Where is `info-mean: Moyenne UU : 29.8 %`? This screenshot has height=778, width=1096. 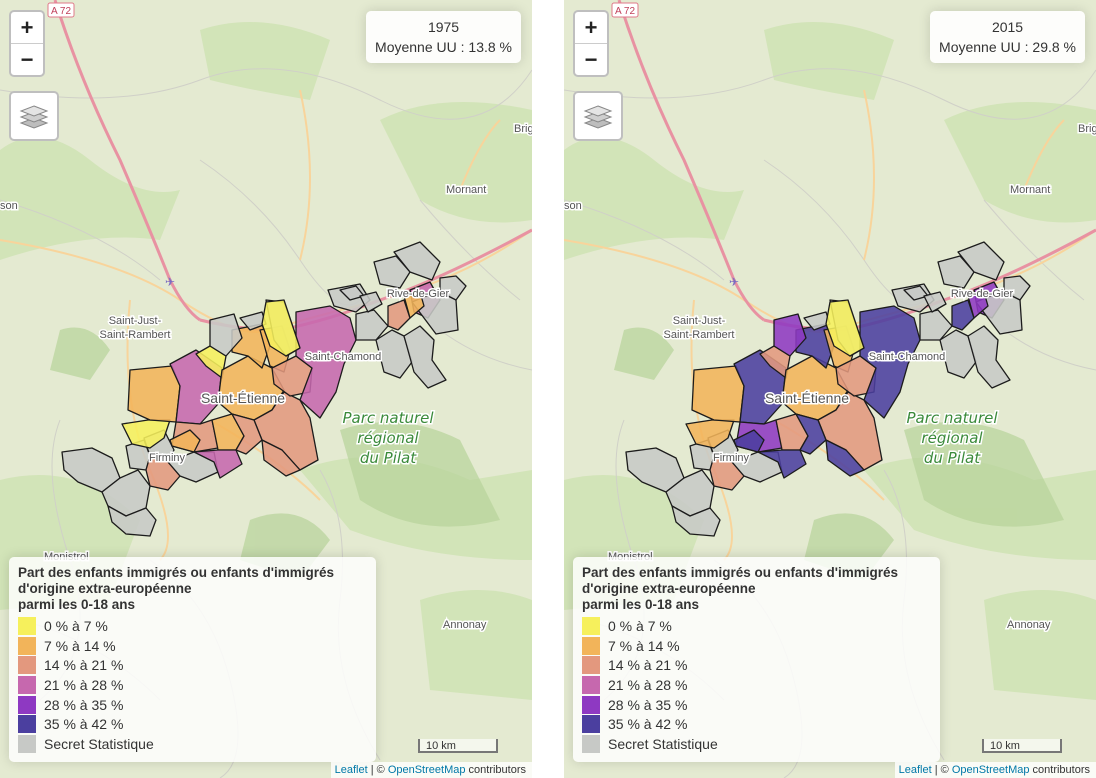
info-mean: Moyenne UU : 29.8 % is located at coordinates (1007, 47).